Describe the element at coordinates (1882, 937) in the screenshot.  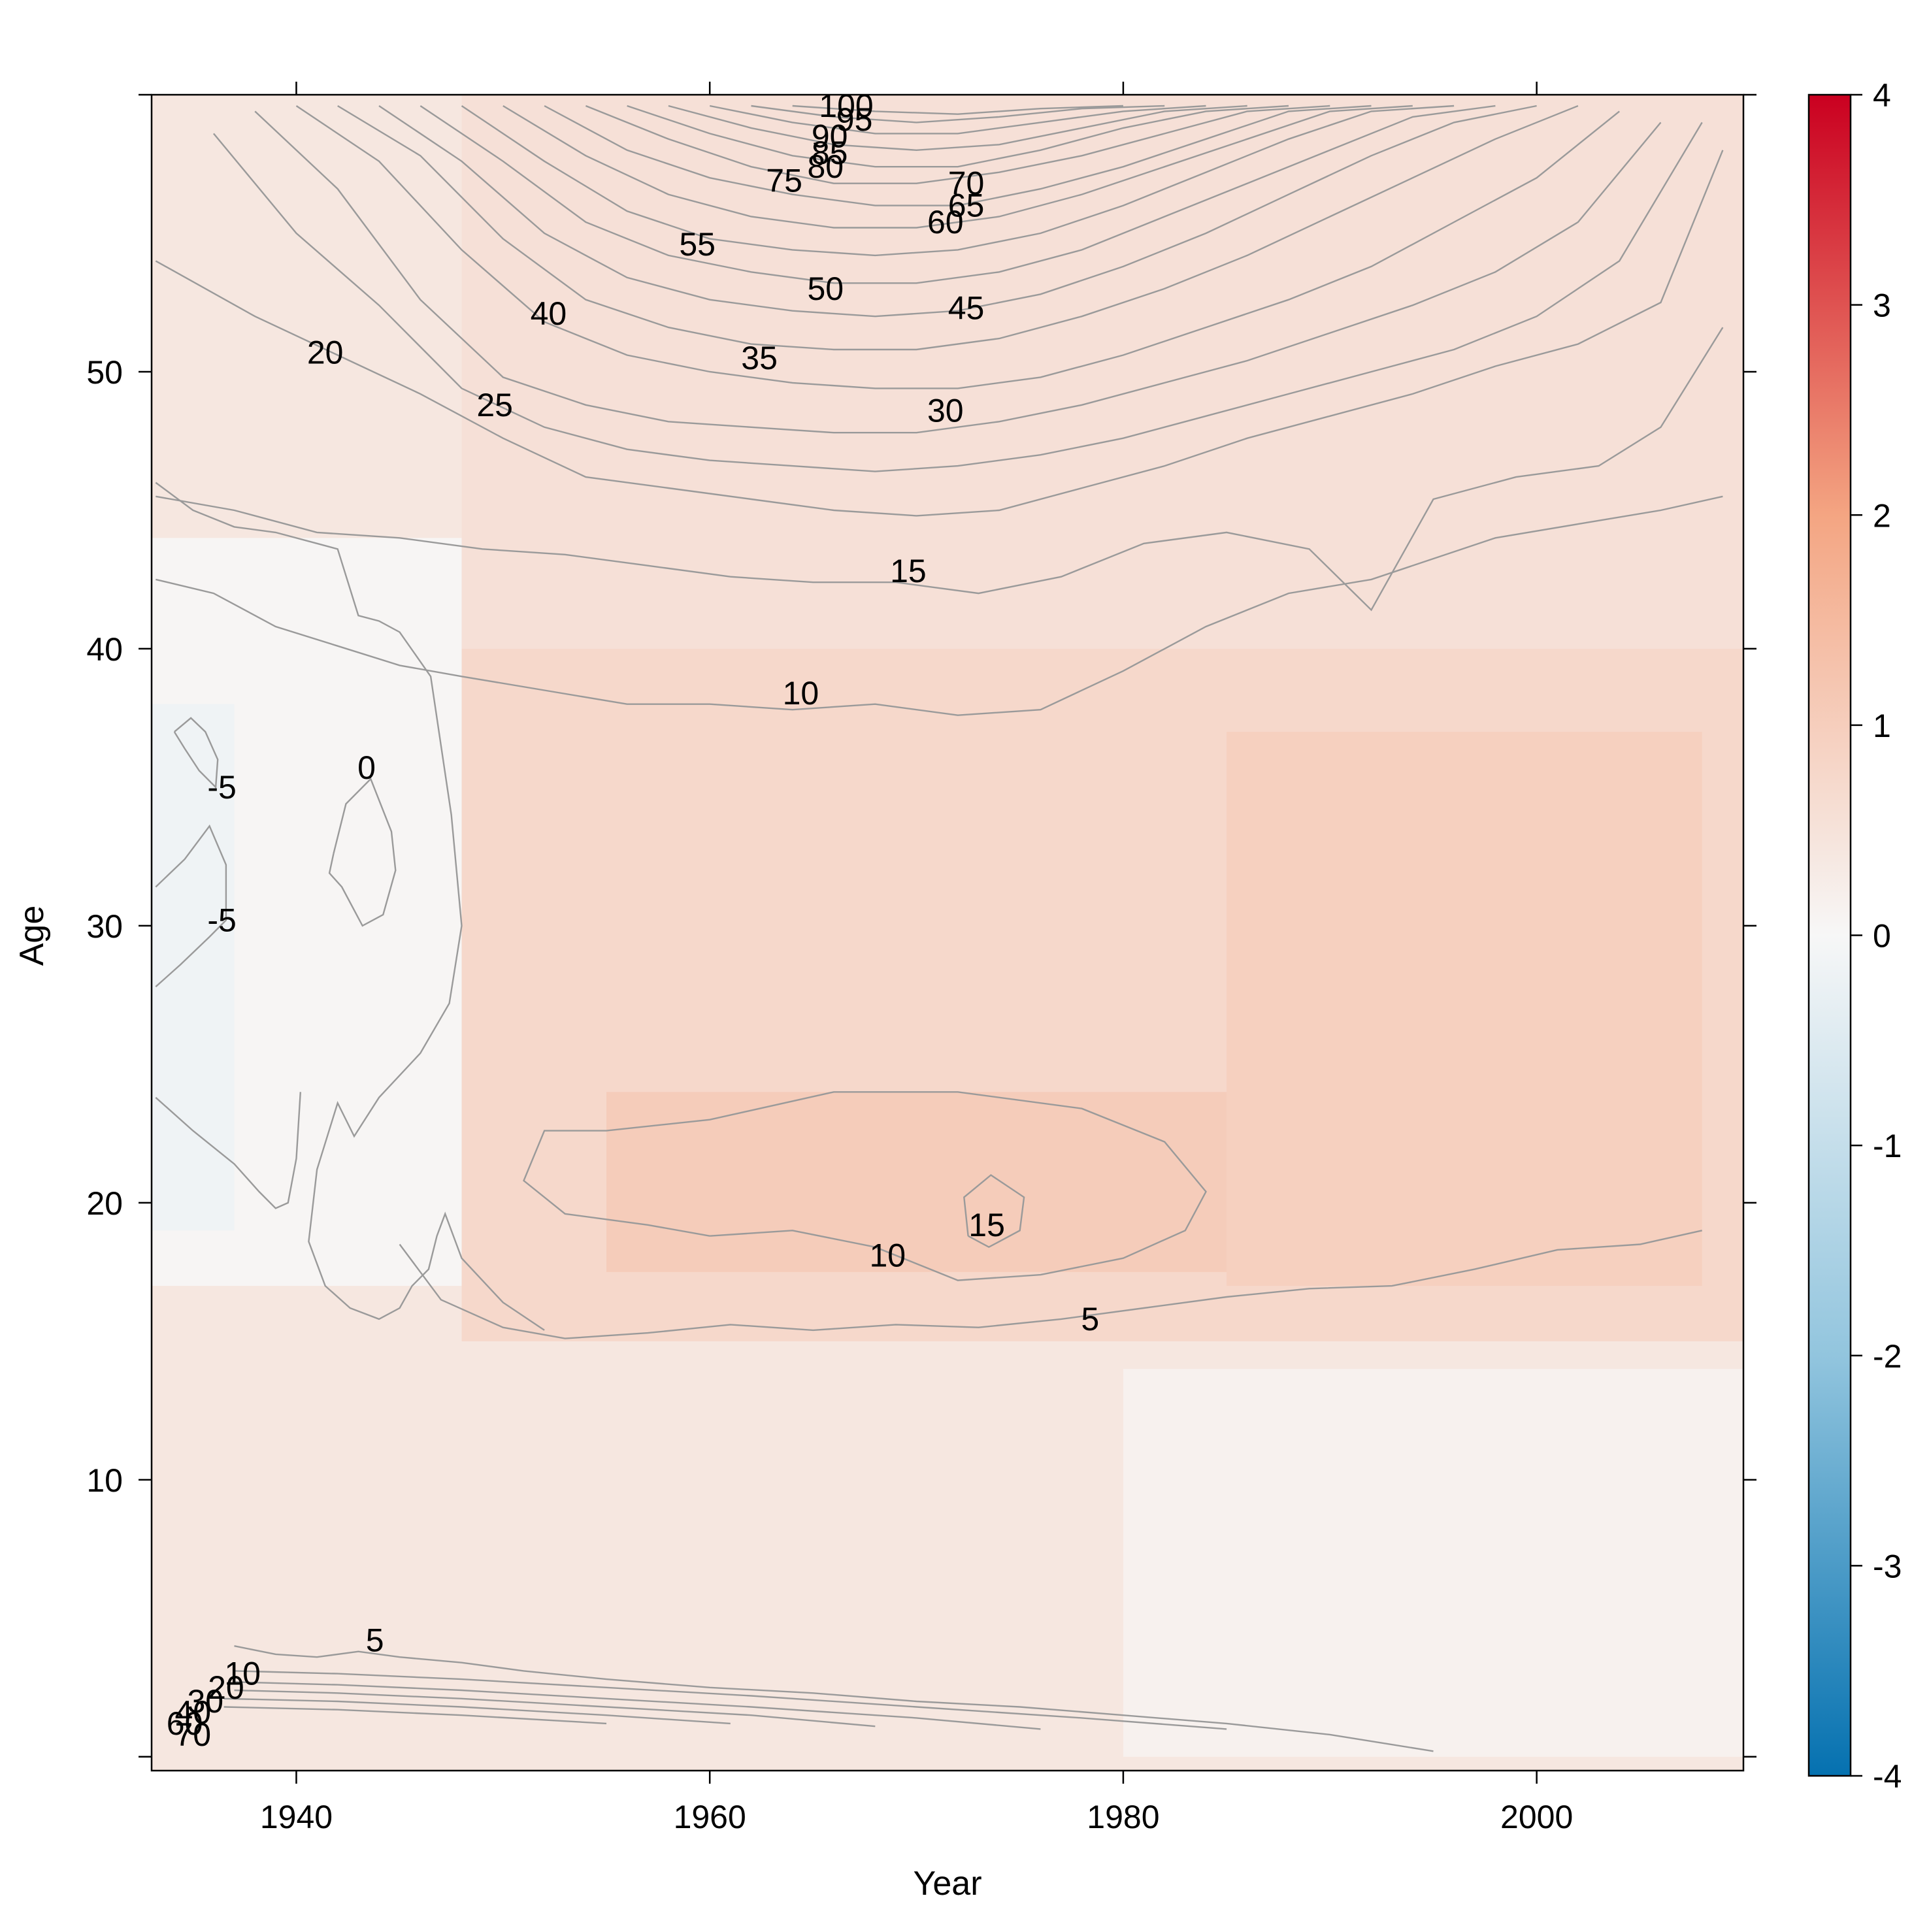
I see `colorbar-tick-label: 0` at that location.